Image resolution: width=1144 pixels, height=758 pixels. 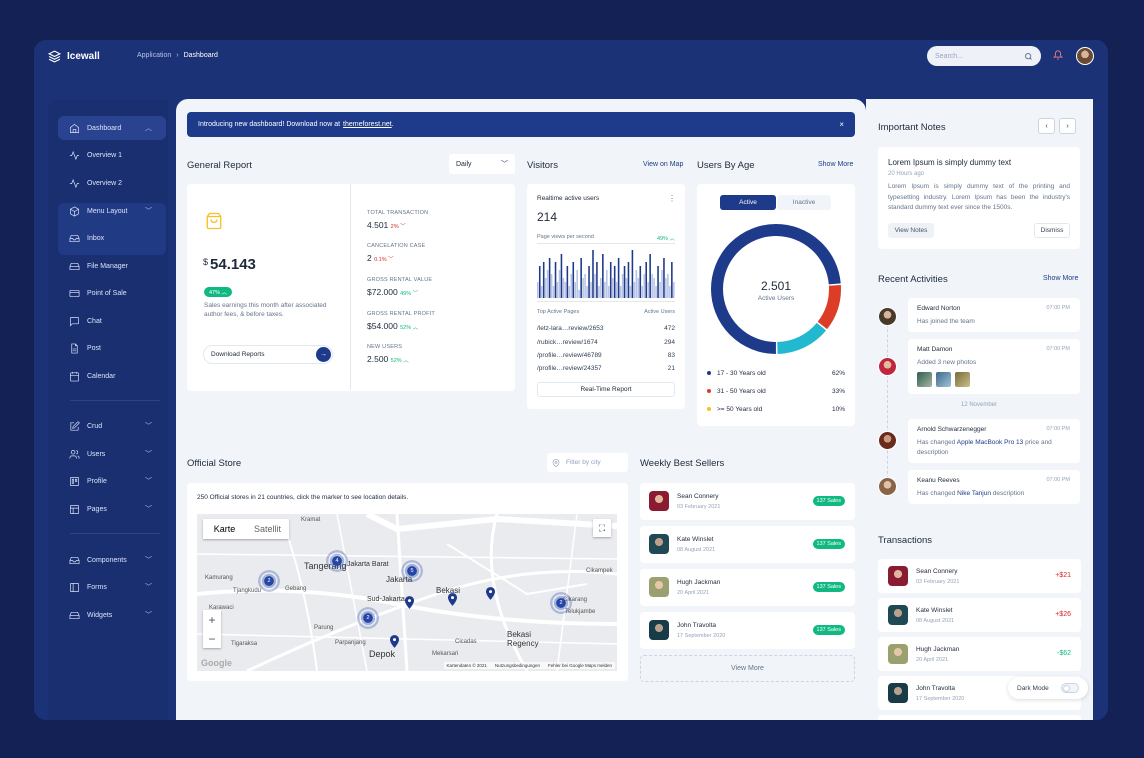 What do you see at coordinates (107, 266) in the screenshot?
I see `sidebar-item-label: File Manager` at bounding box center [107, 266].